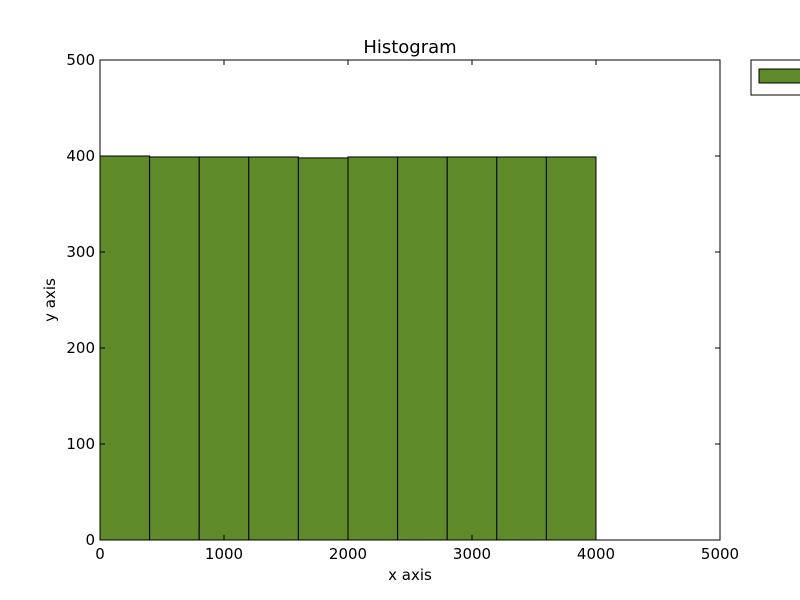 The width and height of the screenshot is (800, 600). Describe the element at coordinates (224, 554) in the screenshot. I see `x-tick-label-1: 1000` at that location.